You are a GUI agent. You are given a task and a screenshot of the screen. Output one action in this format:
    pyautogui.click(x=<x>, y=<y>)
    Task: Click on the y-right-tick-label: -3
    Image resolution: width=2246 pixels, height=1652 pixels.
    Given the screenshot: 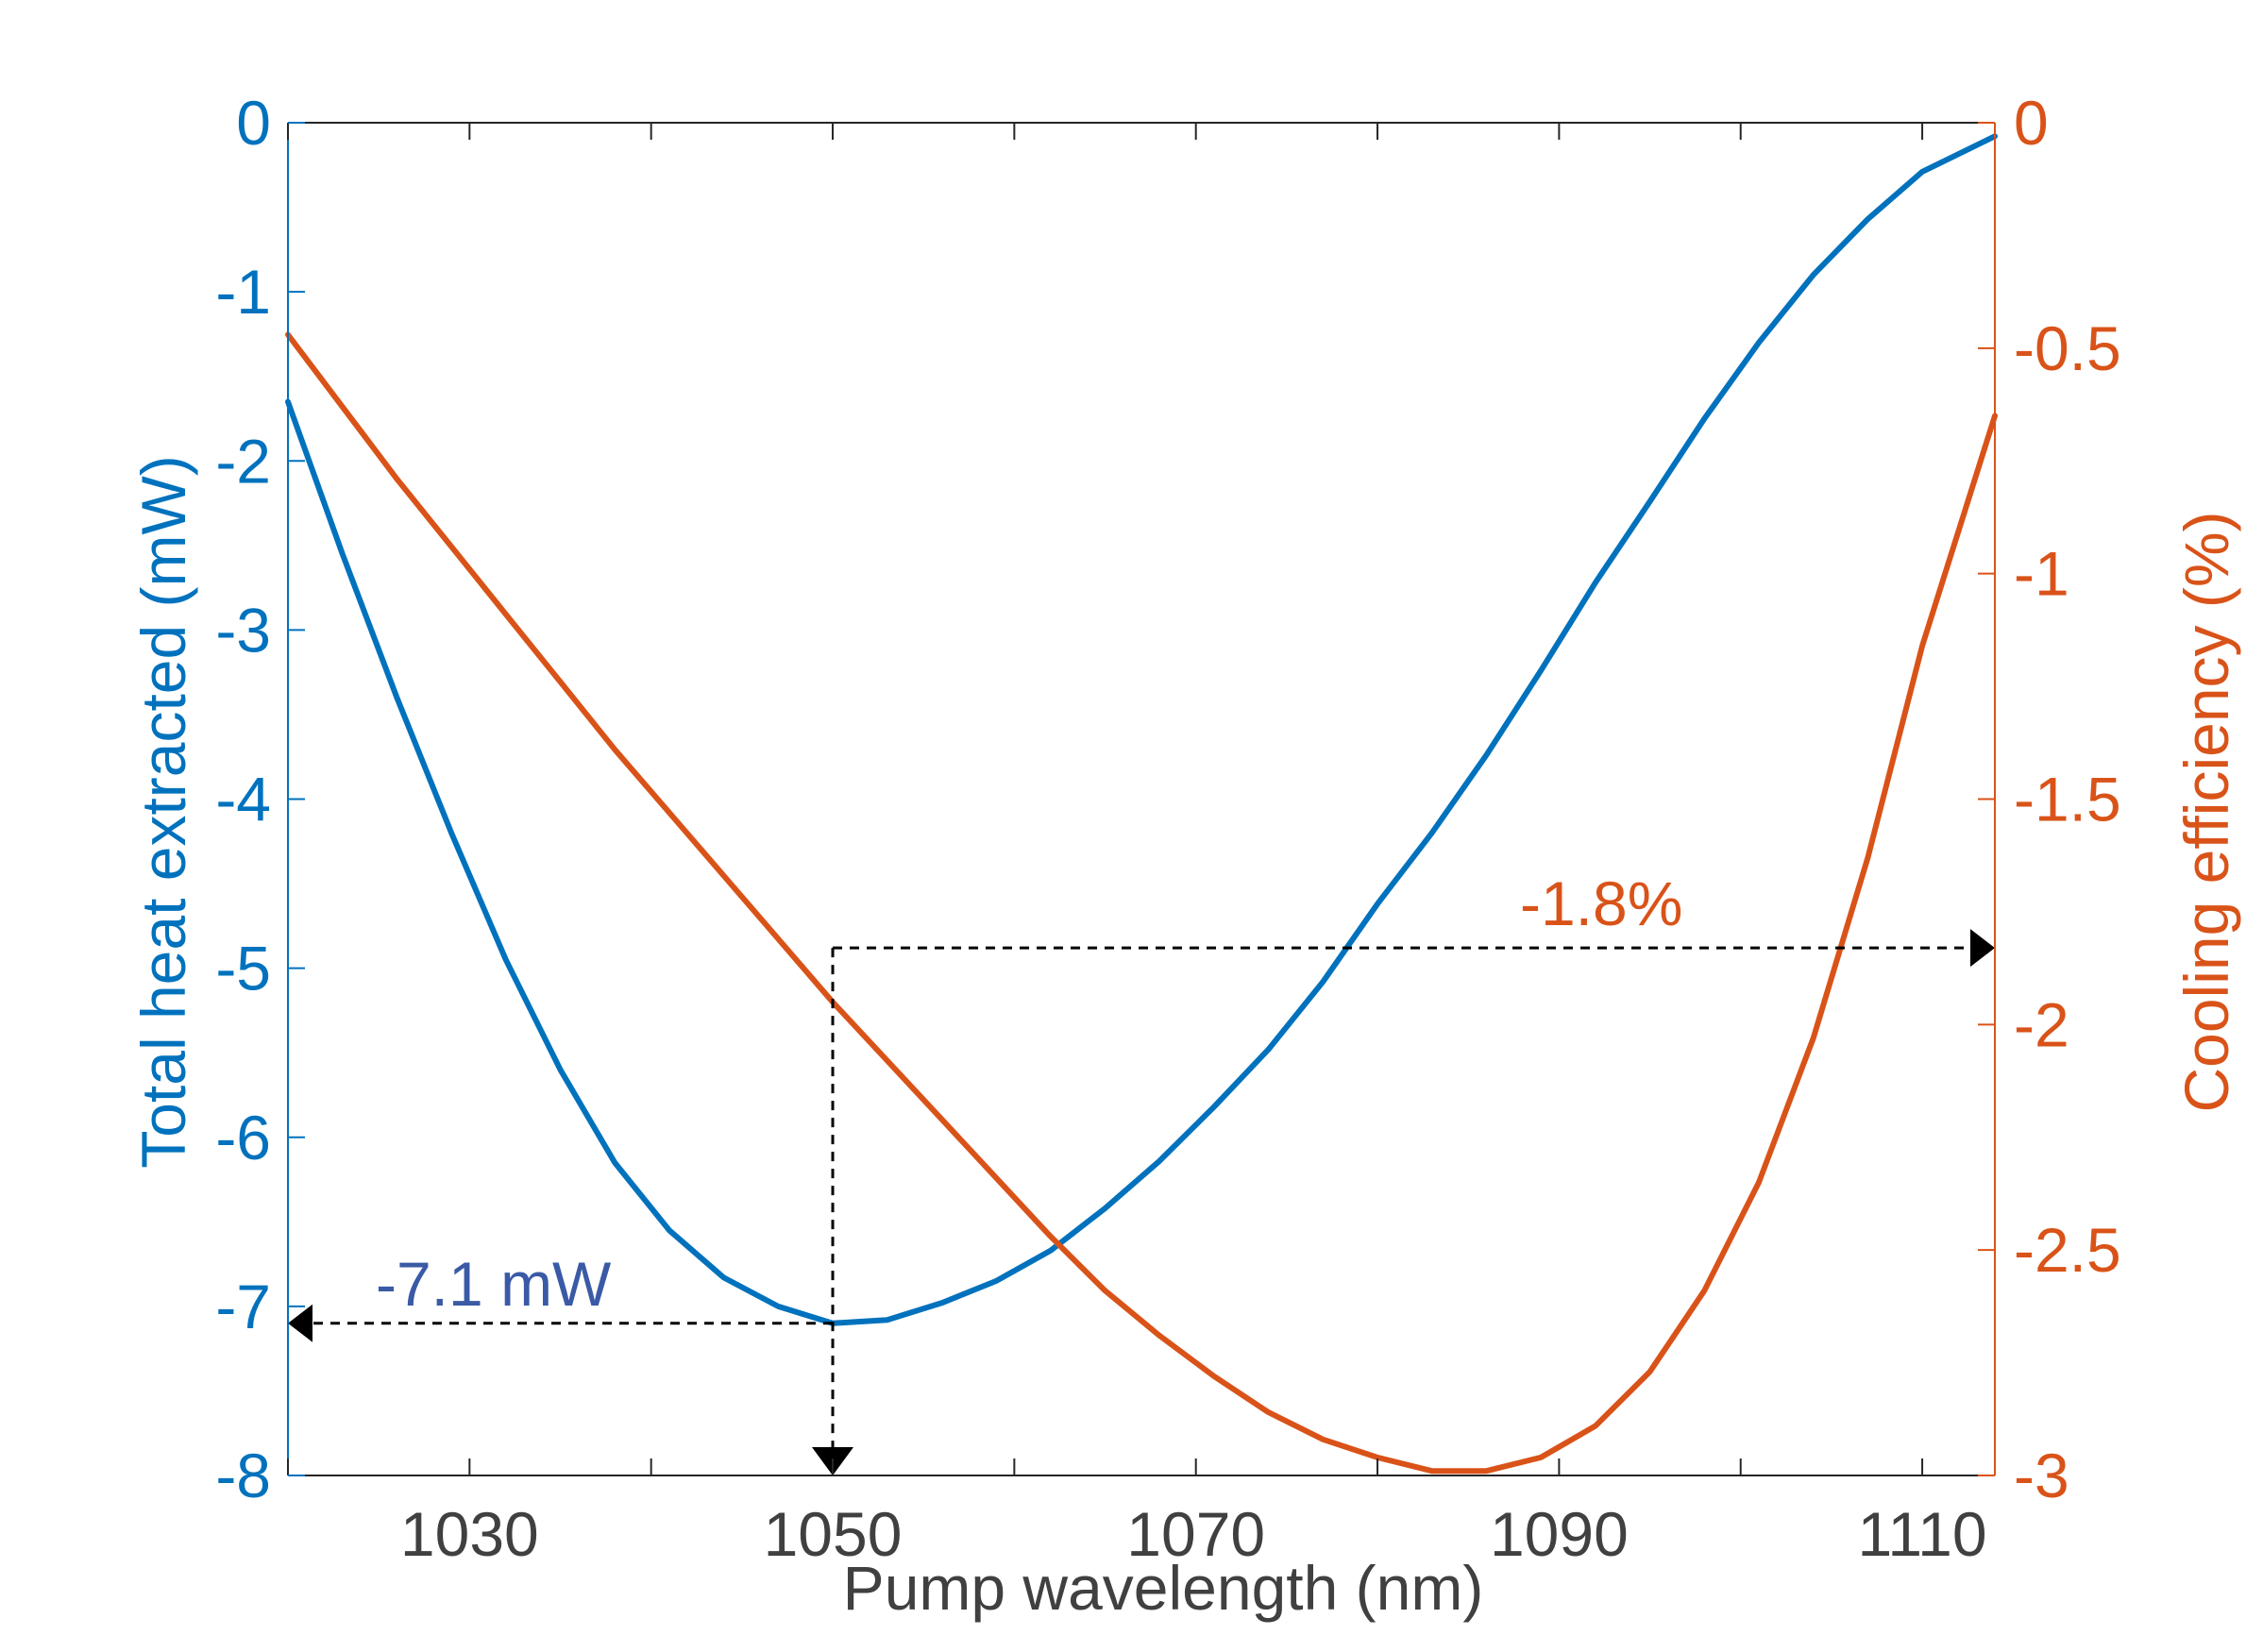 What is the action you would take?
    pyautogui.click(x=2042, y=1475)
    